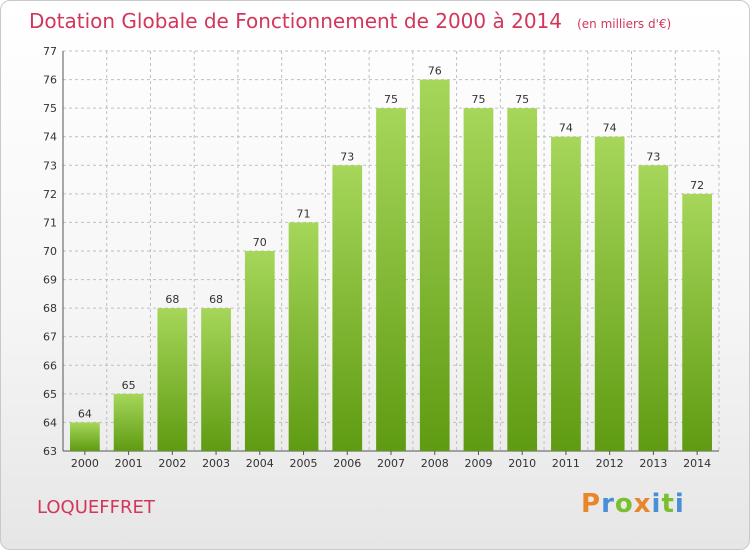  I want to click on logo-letter: P, so click(591, 504).